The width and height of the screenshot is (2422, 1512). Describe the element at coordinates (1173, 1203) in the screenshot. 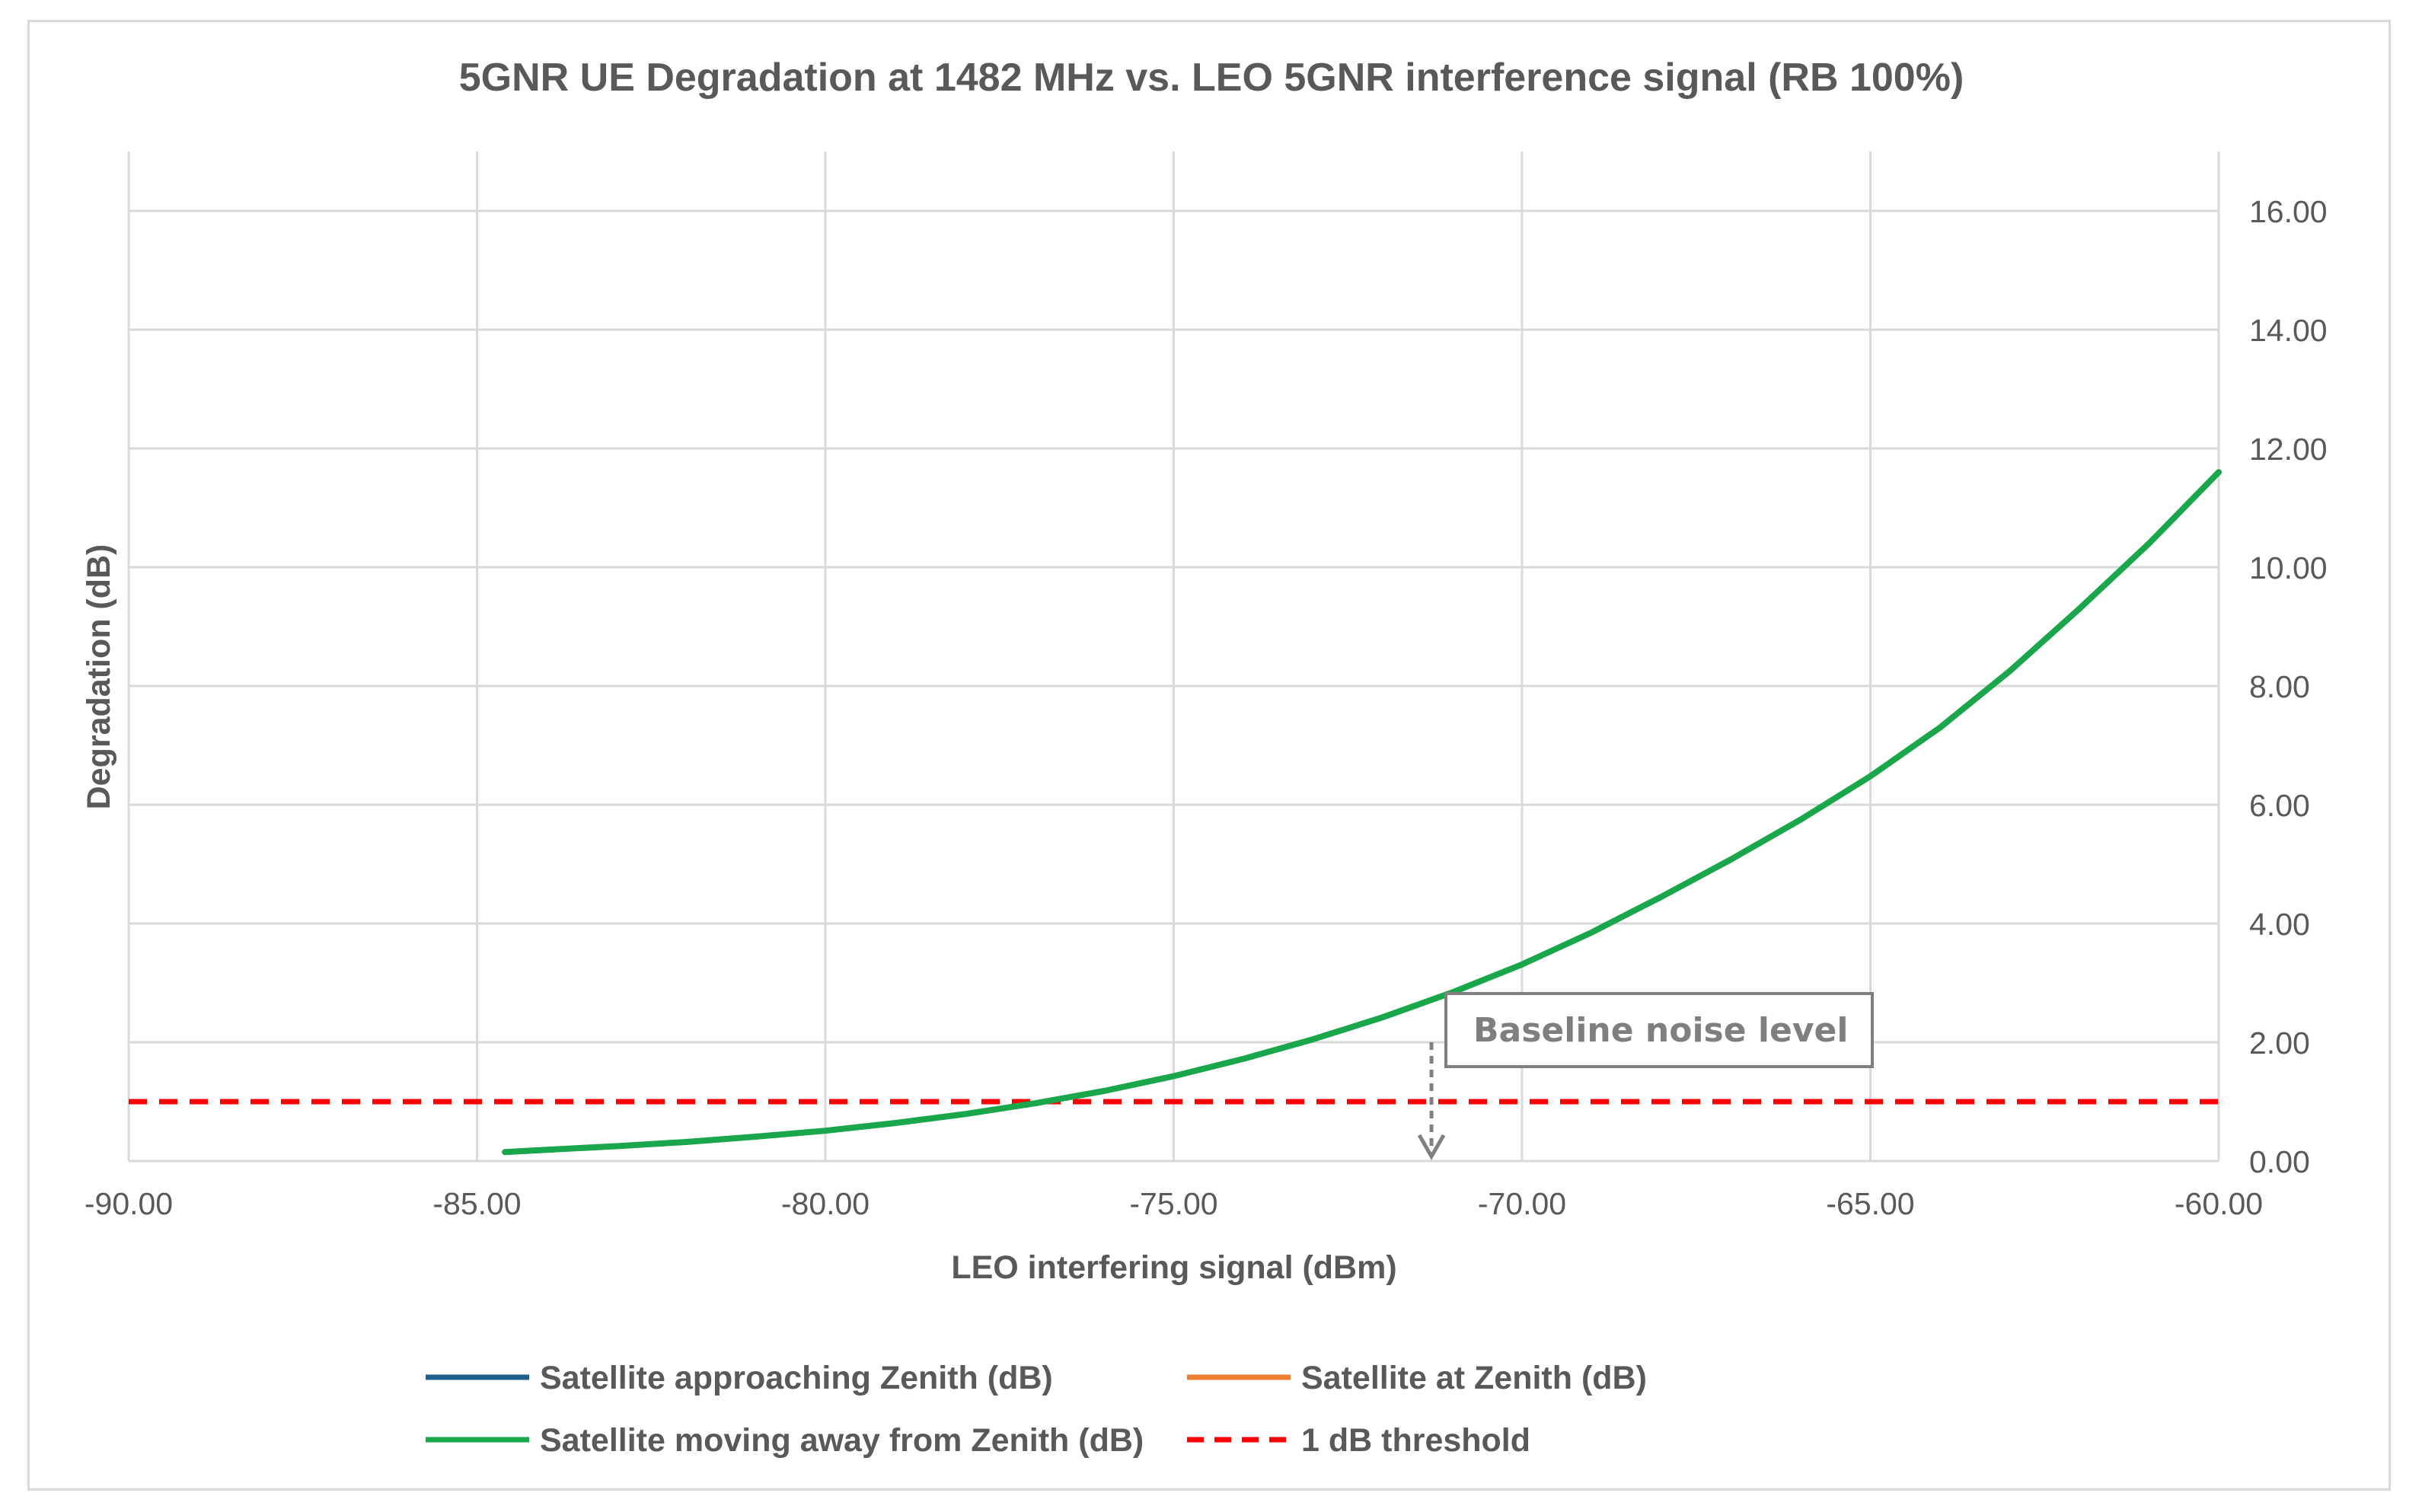

I see `x-tick-label: -75.00` at that location.